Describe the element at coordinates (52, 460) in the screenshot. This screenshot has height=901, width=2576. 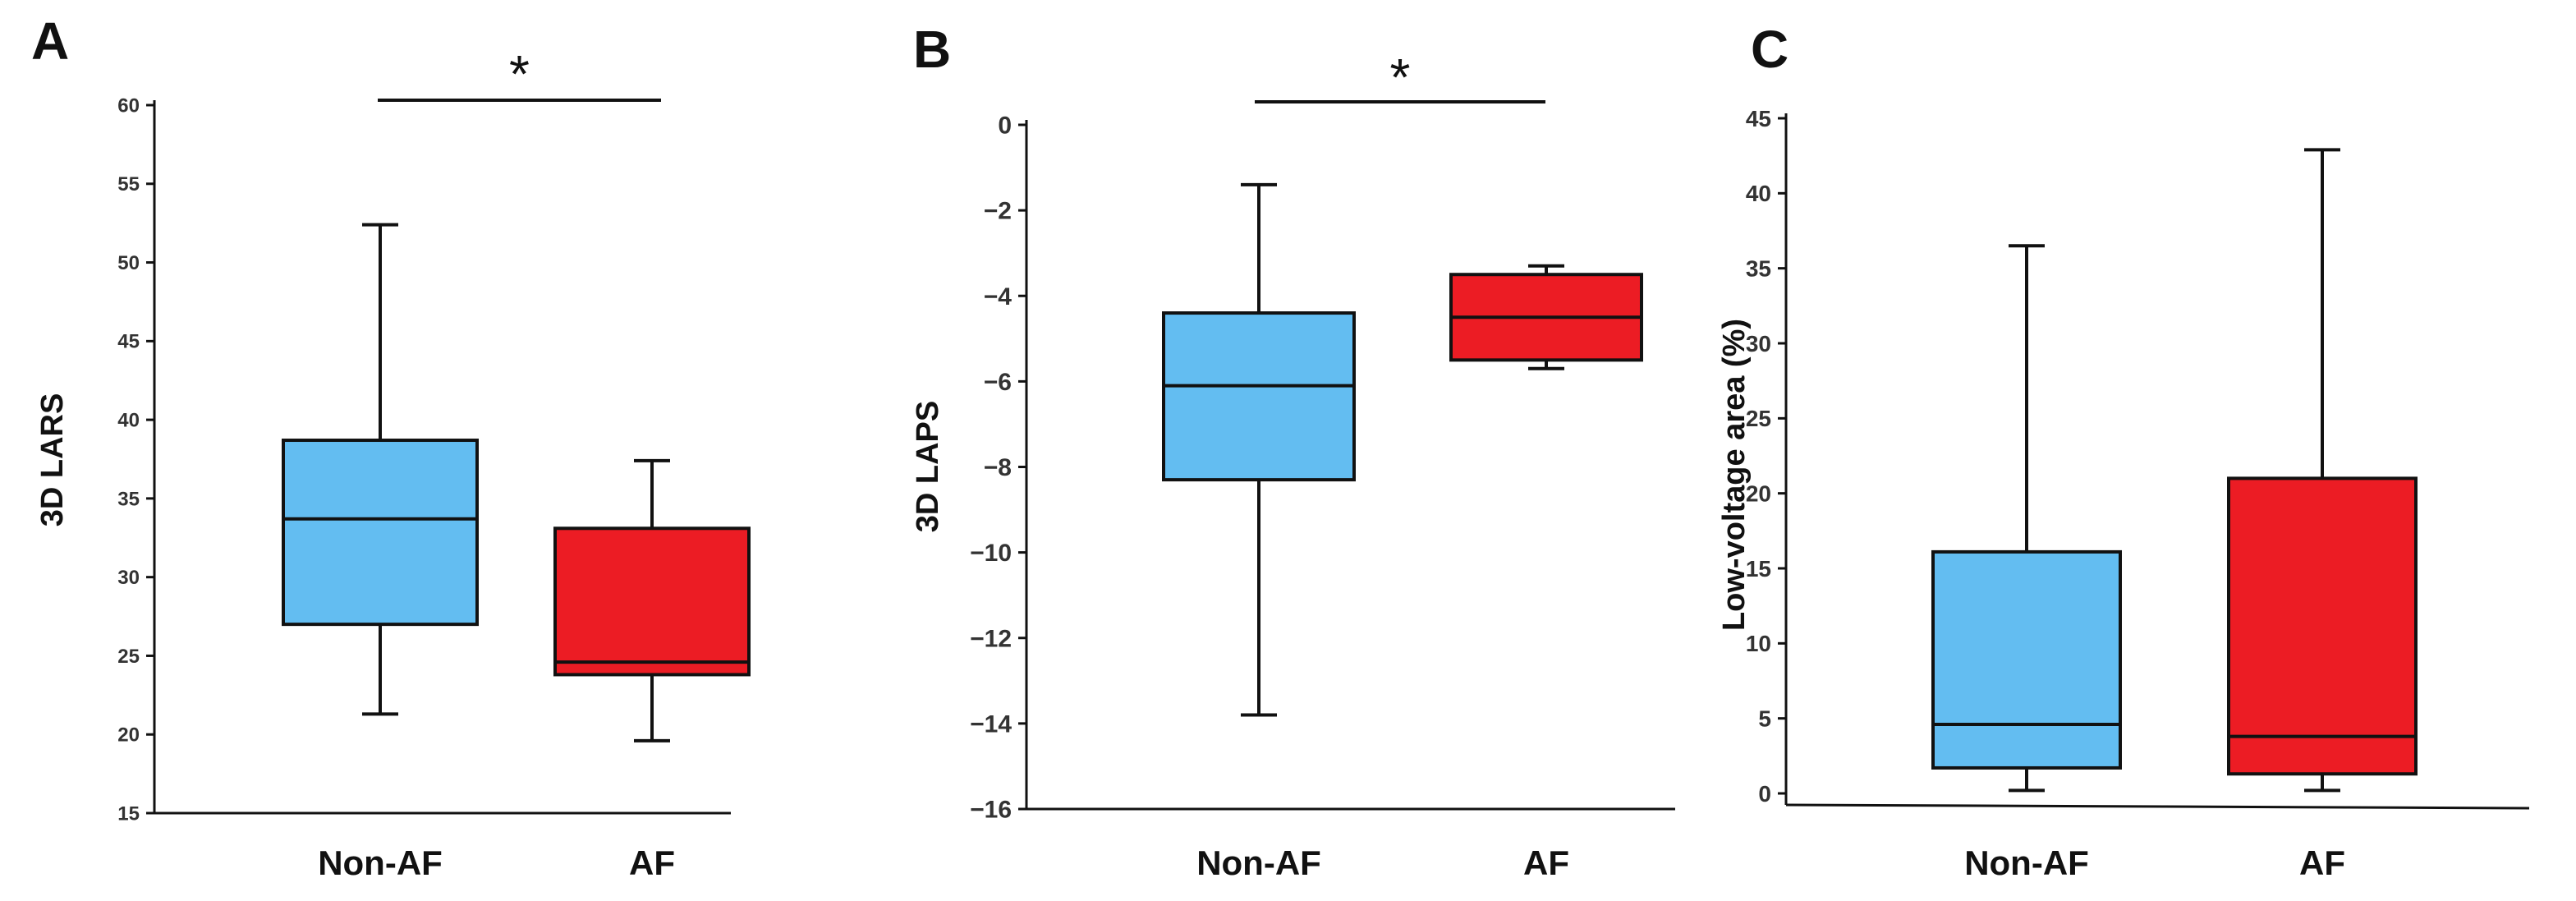
I see `y-axis-label: 3D LARS` at that location.